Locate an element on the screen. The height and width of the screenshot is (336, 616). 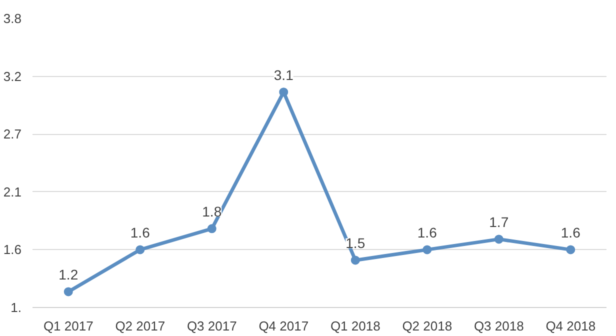
data-label: 1.7 is located at coordinates (499, 222).